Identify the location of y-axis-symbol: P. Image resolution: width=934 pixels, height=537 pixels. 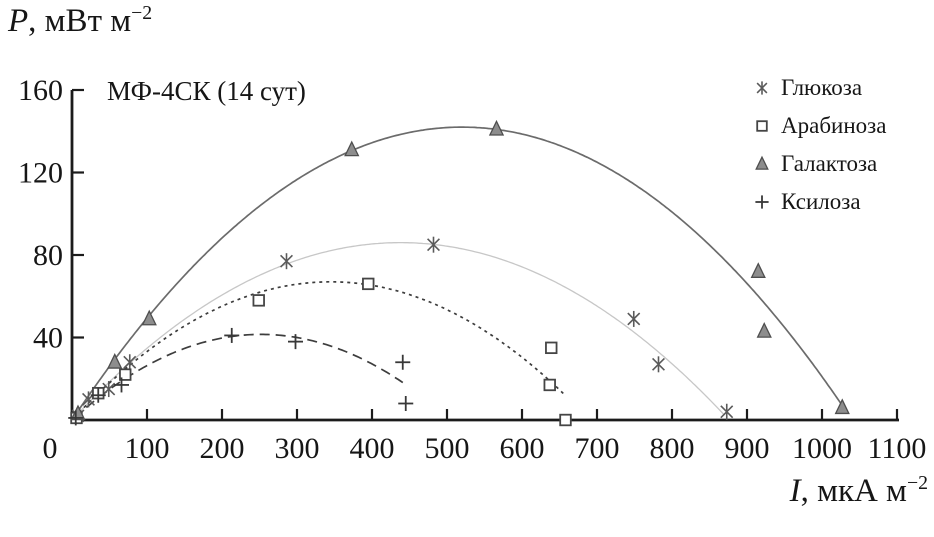
(18, 21).